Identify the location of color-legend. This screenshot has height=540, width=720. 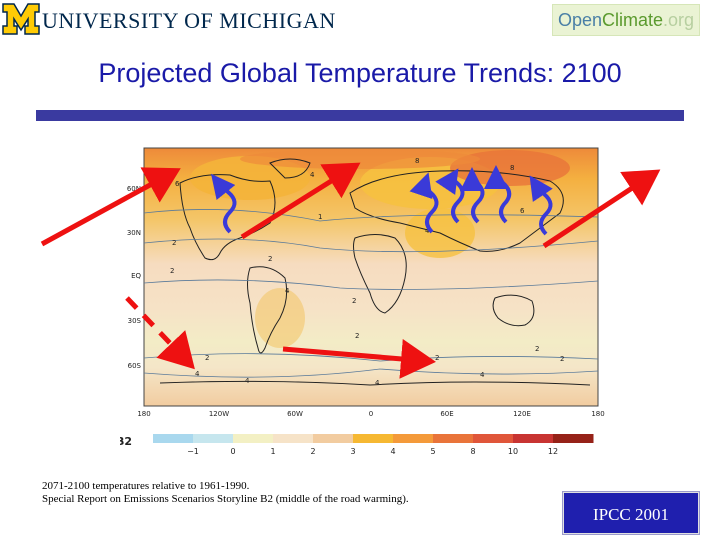
(373, 438).